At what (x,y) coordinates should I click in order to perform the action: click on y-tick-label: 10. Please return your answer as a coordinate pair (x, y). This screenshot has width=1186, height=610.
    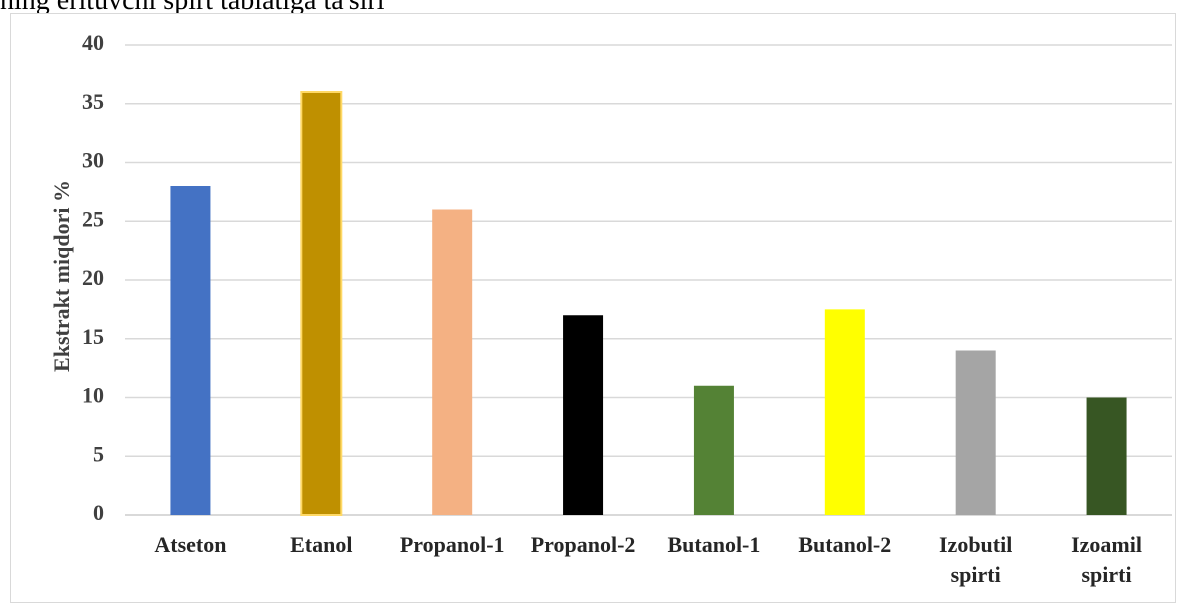
    Looking at the image, I should click on (93, 395).